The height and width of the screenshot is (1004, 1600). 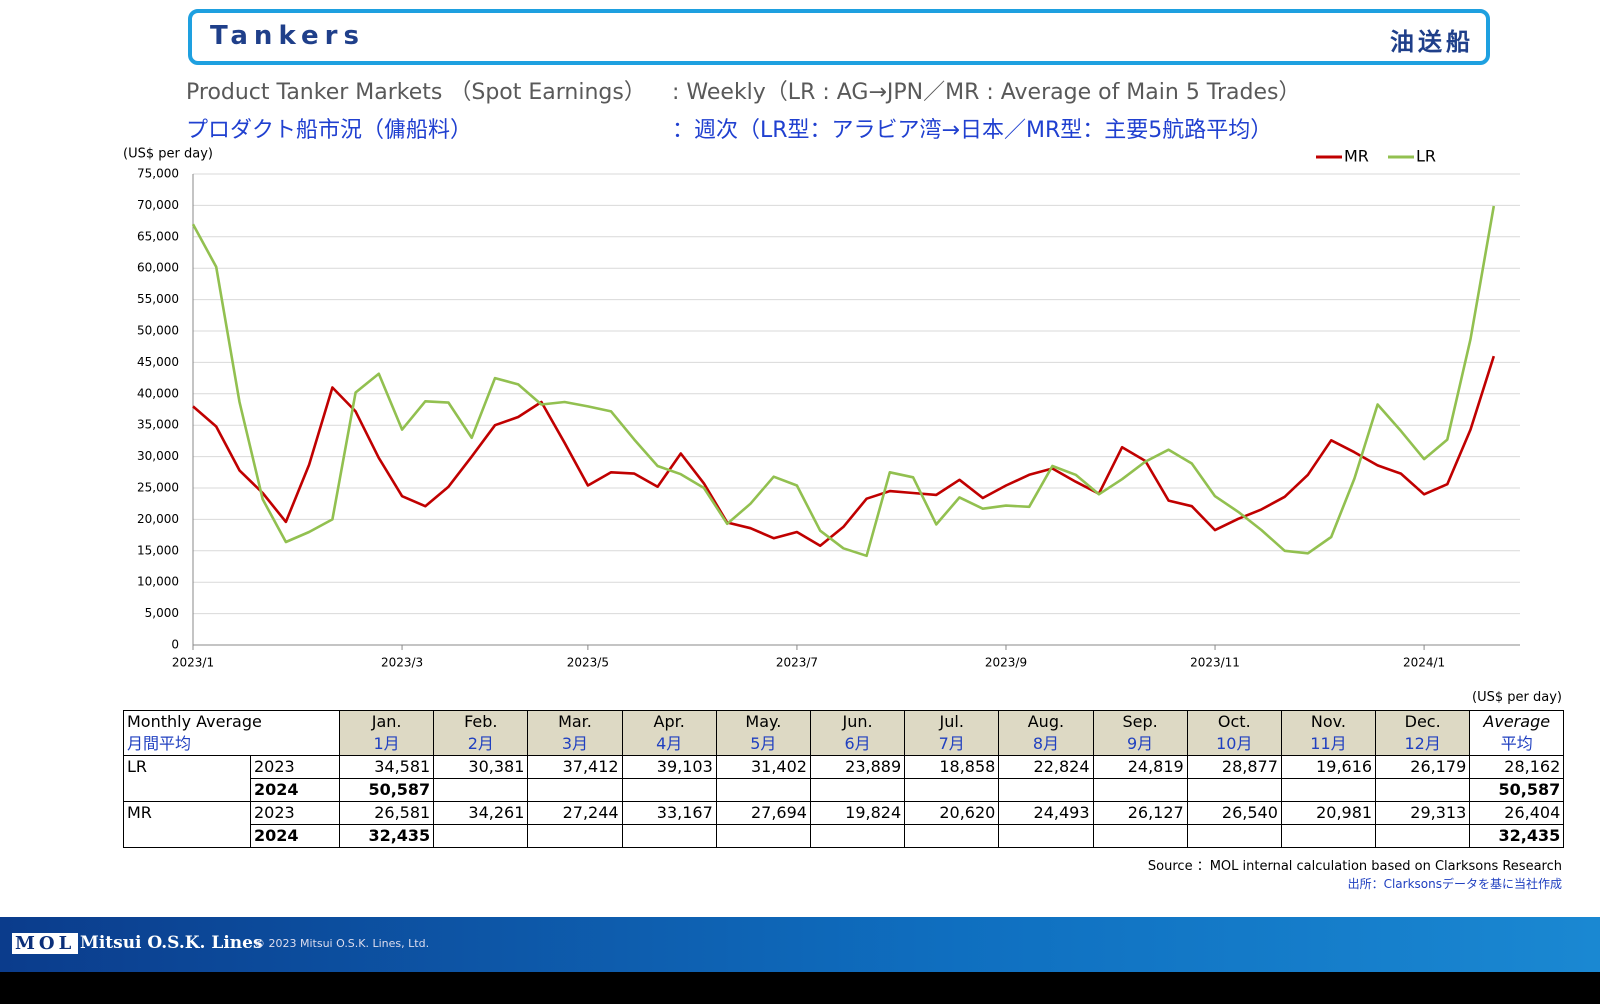 I want to click on month-header: Oct. 10月, so click(x=1234, y=733).